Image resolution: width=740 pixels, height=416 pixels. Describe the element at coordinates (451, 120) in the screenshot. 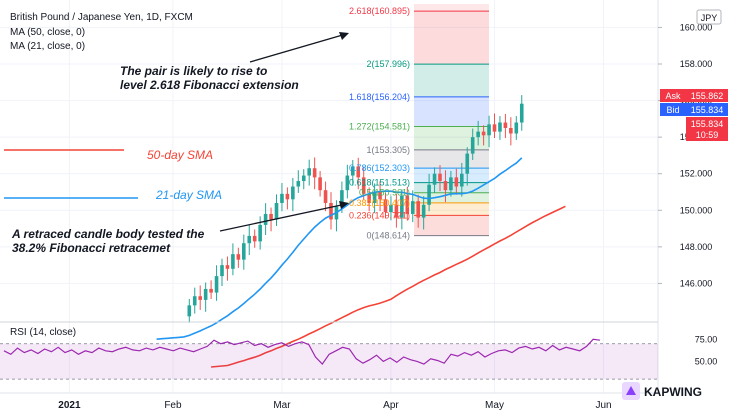

I see `fibonacci-zones` at that location.